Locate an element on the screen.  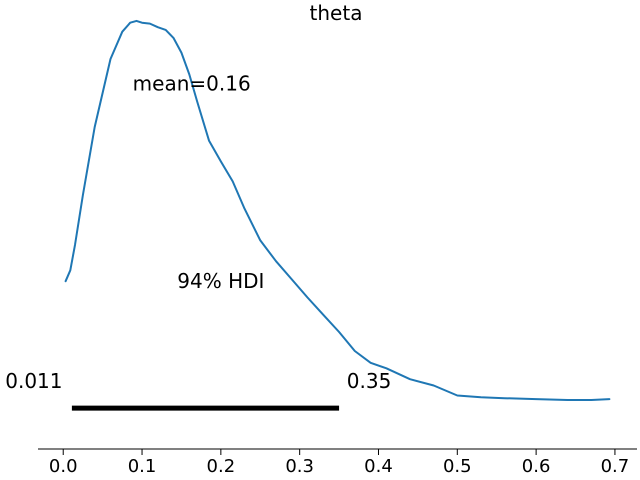
hdi-lower-label: 0.011 is located at coordinates (33, 381).